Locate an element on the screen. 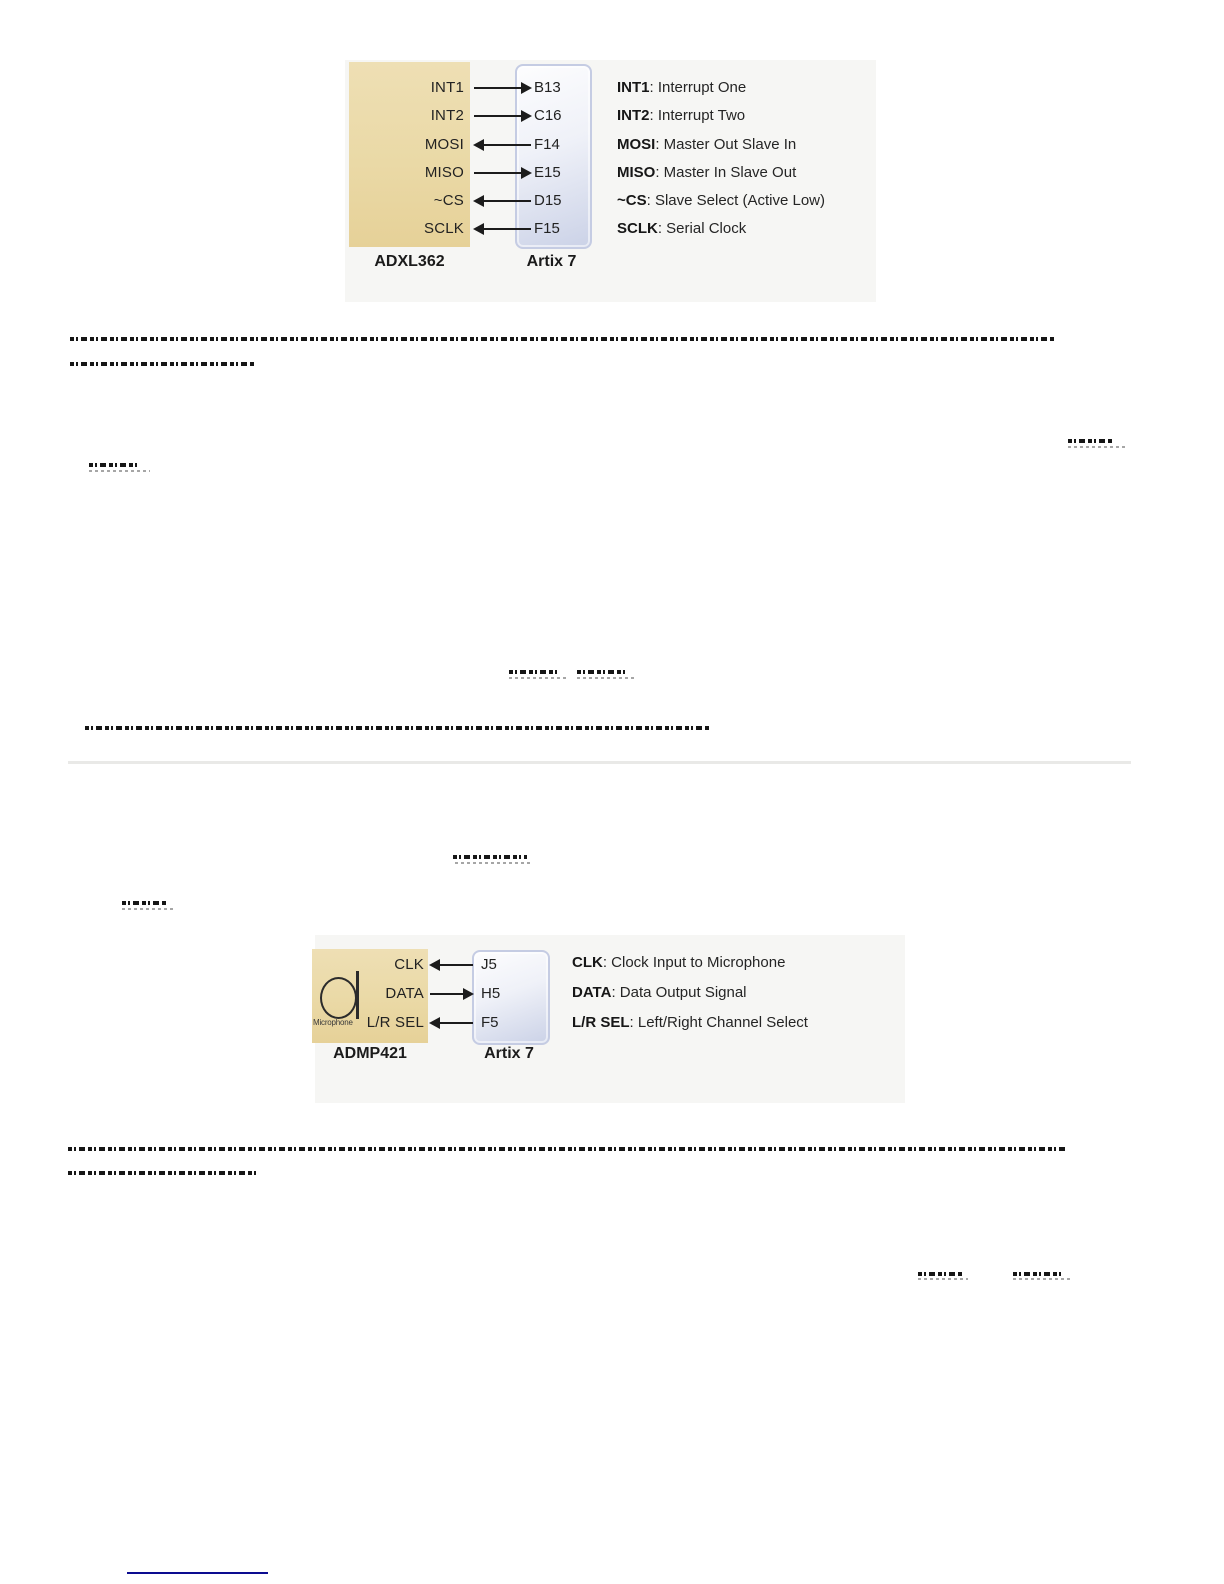  legend-term: MISO is located at coordinates (636, 172).